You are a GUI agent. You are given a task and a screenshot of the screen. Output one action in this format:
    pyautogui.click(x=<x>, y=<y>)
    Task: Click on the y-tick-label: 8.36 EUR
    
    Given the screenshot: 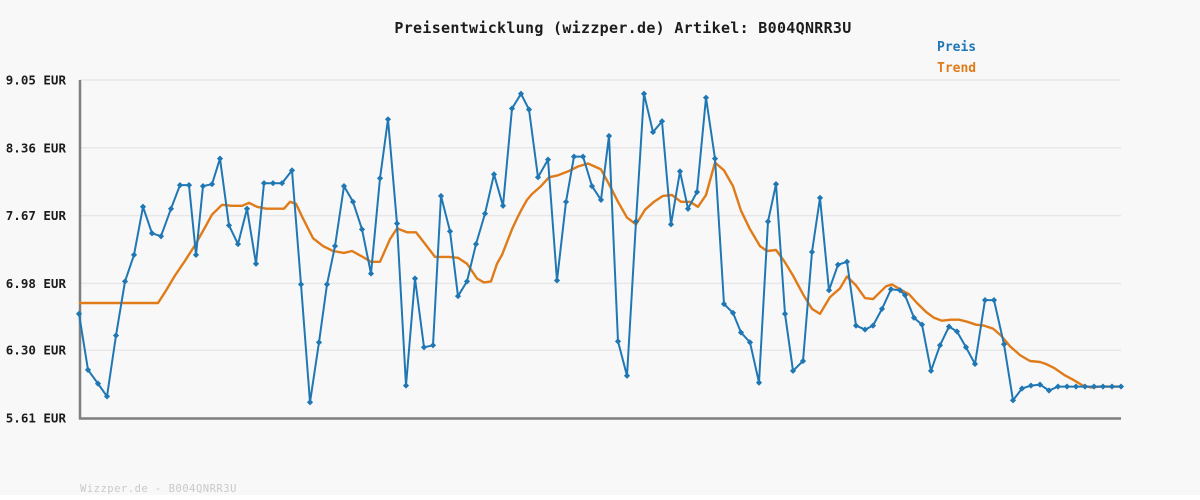 What is the action you would take?
    pyautogui.click(x=36, y=147)
    